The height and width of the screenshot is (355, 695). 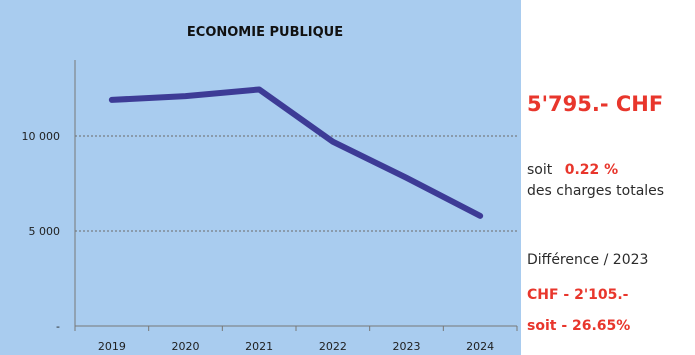 What do you see at coordinates (578, 295) in the screenshot?
I see `difference-chf: CHF - 2'105.-` at bounding box center [578, 295].